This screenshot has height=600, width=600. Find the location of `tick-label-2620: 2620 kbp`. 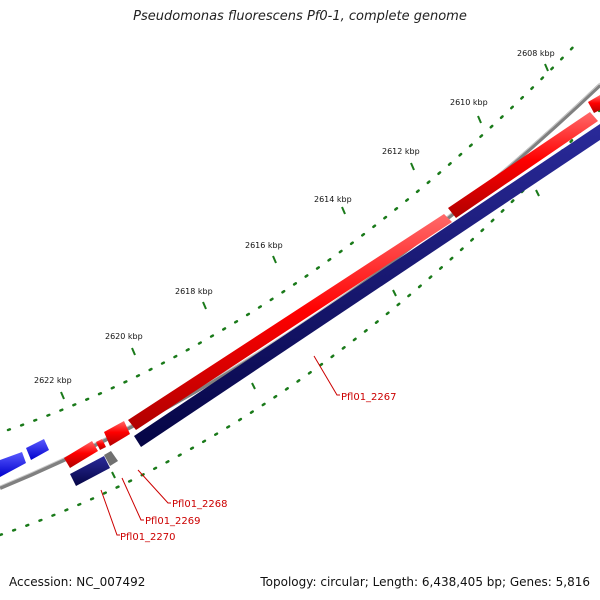

tick-label-2620: 2620 kbp is located at coordinates (124, 336).